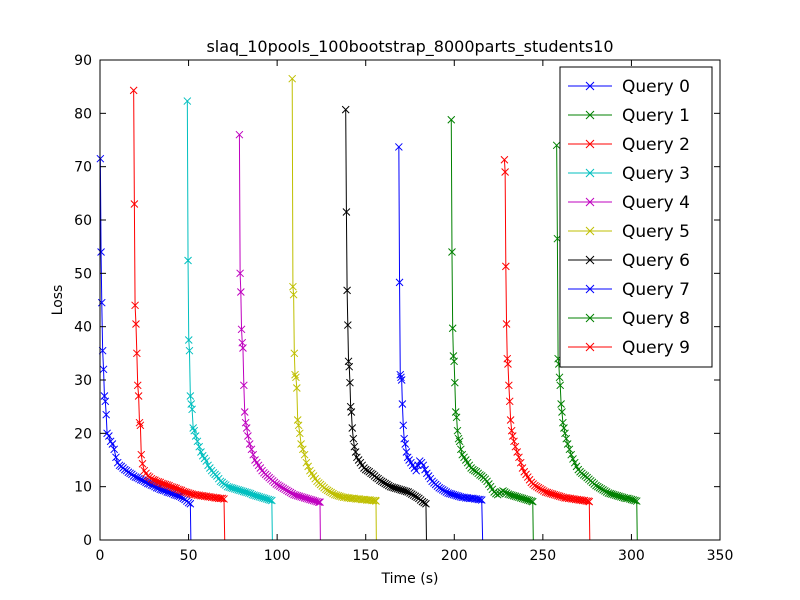  I want to click on legend-item: Query 6, so click(629, 261).